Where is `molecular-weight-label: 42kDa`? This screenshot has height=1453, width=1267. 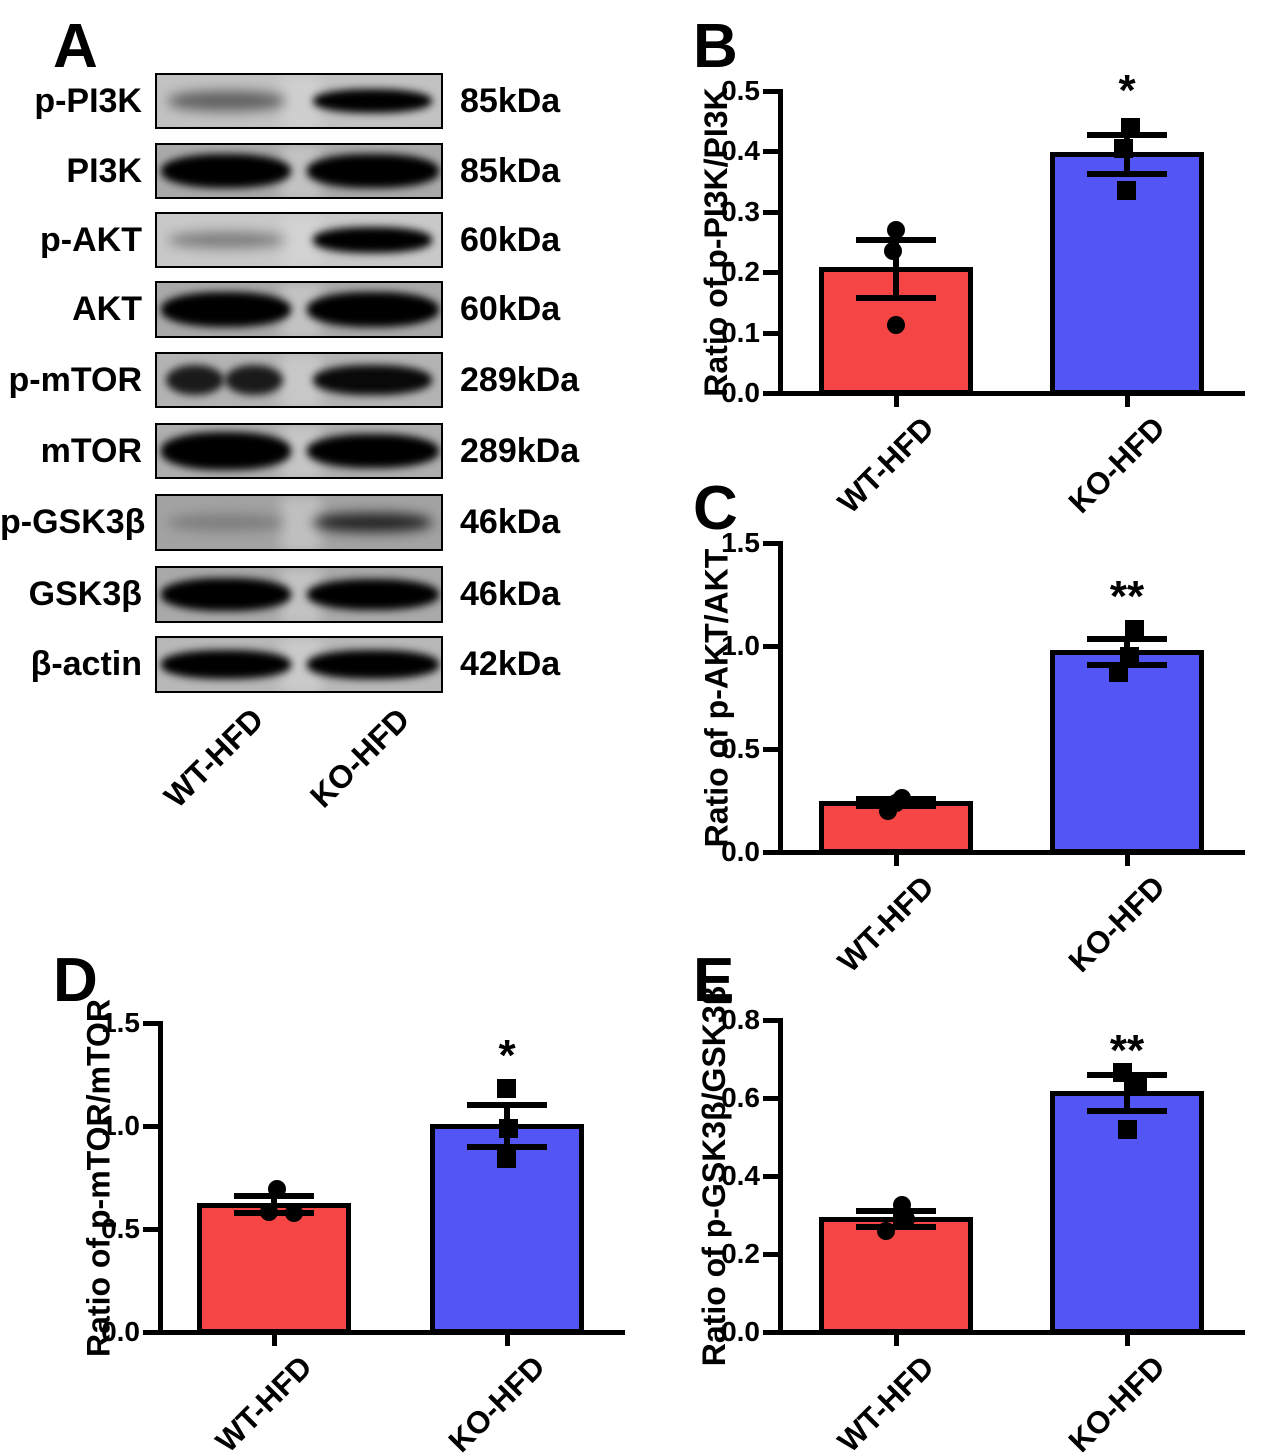 molecular-weight-label: 42kDa is located at coordinates (510, 664).